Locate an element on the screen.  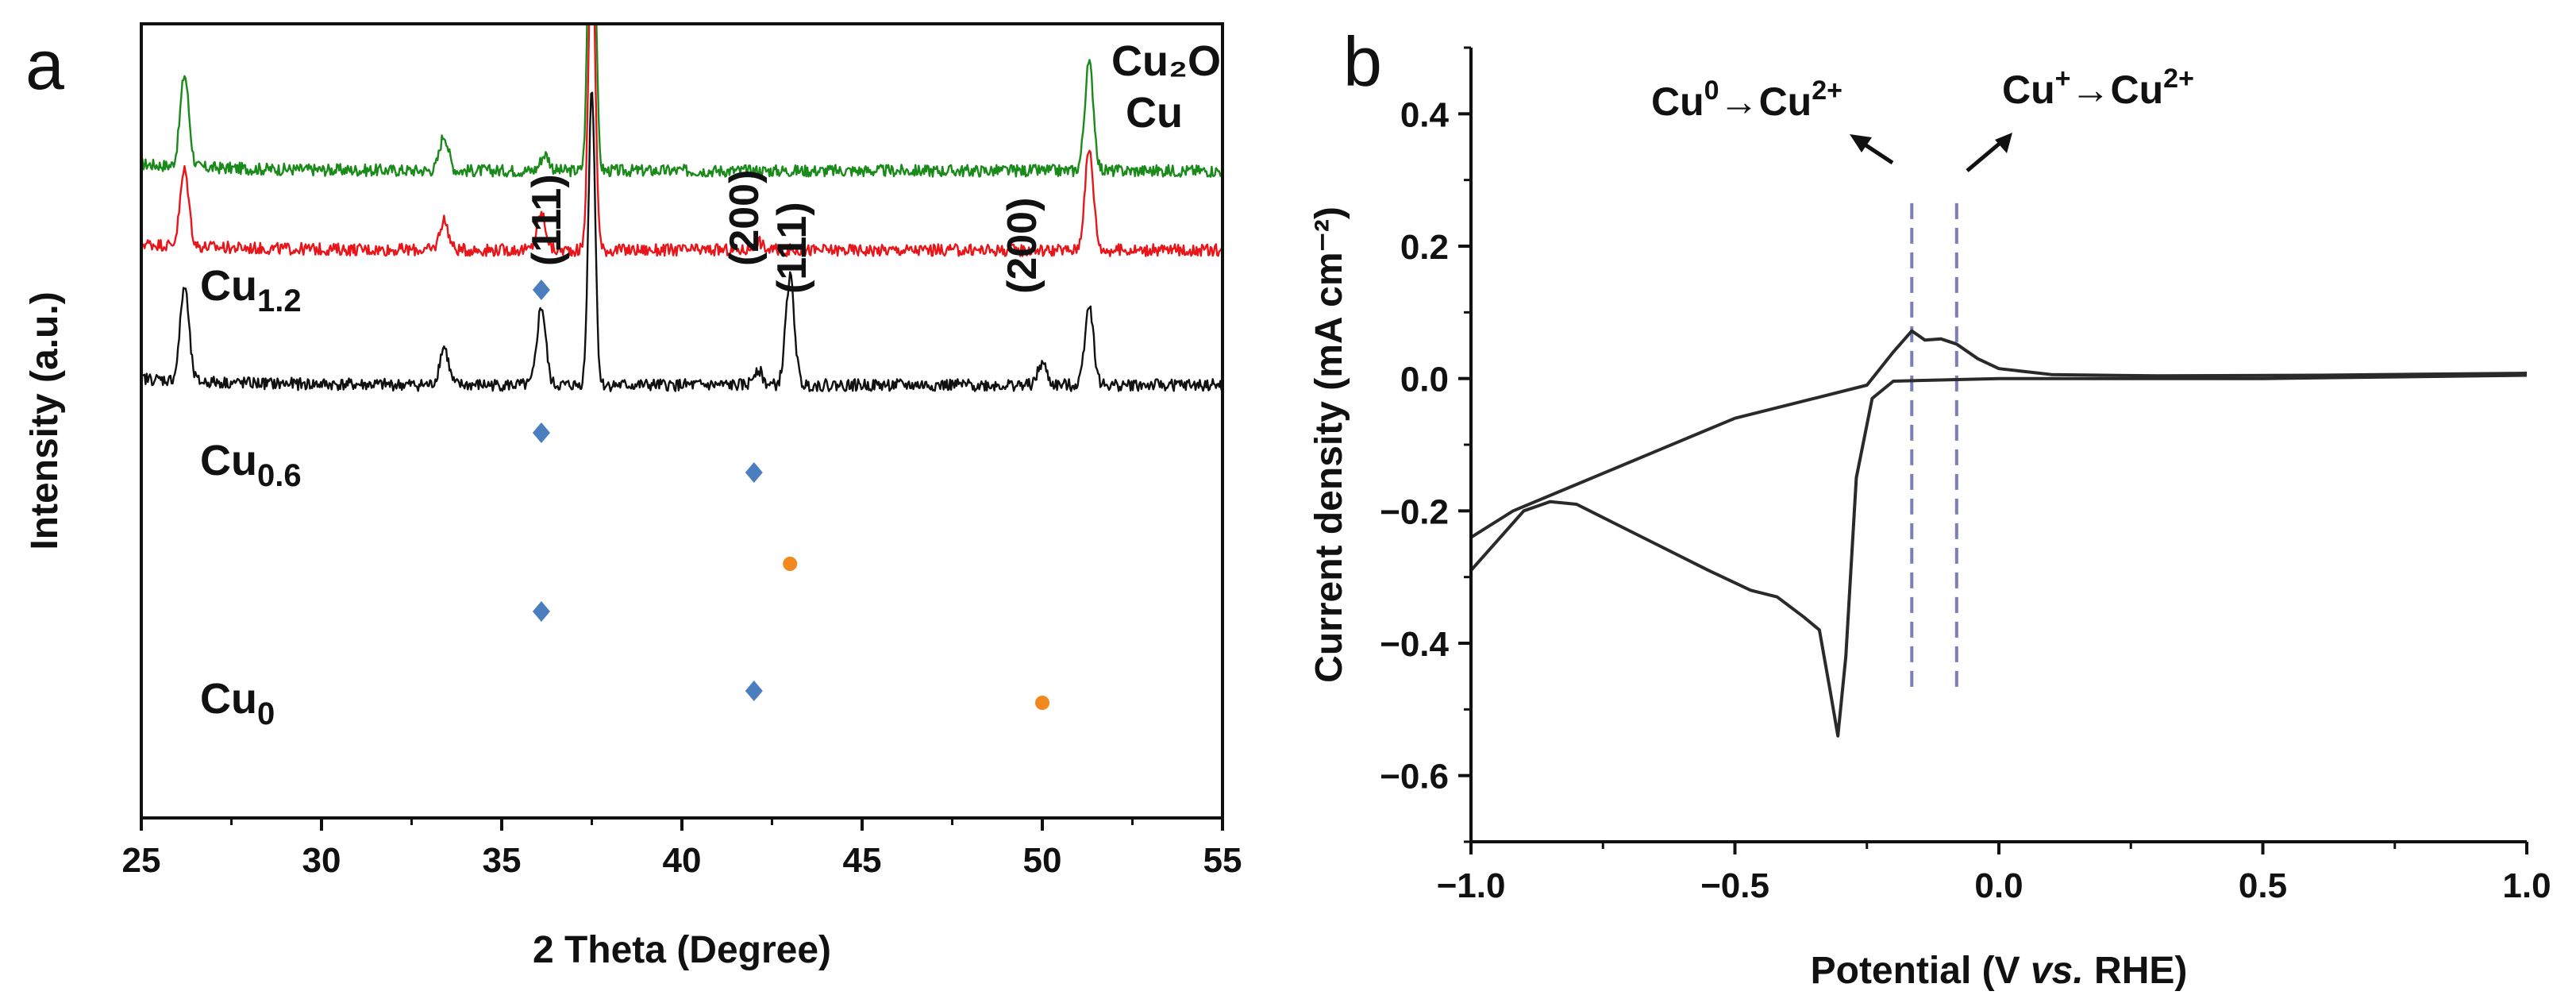
panel-b-xtick-label: 0.5 is located at coordinates (2263, 885).